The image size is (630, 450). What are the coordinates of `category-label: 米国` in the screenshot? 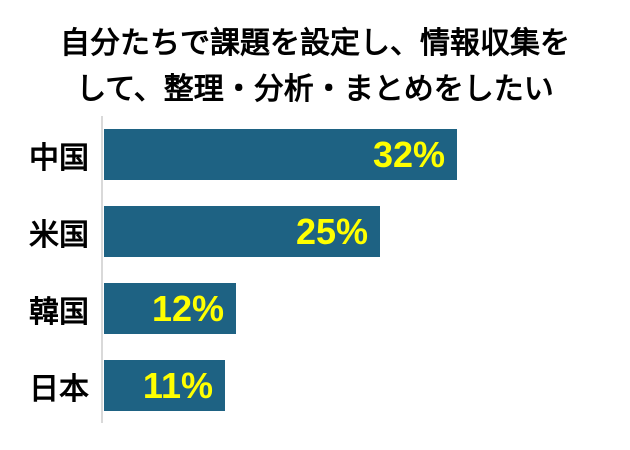 It's located at (59, 235).